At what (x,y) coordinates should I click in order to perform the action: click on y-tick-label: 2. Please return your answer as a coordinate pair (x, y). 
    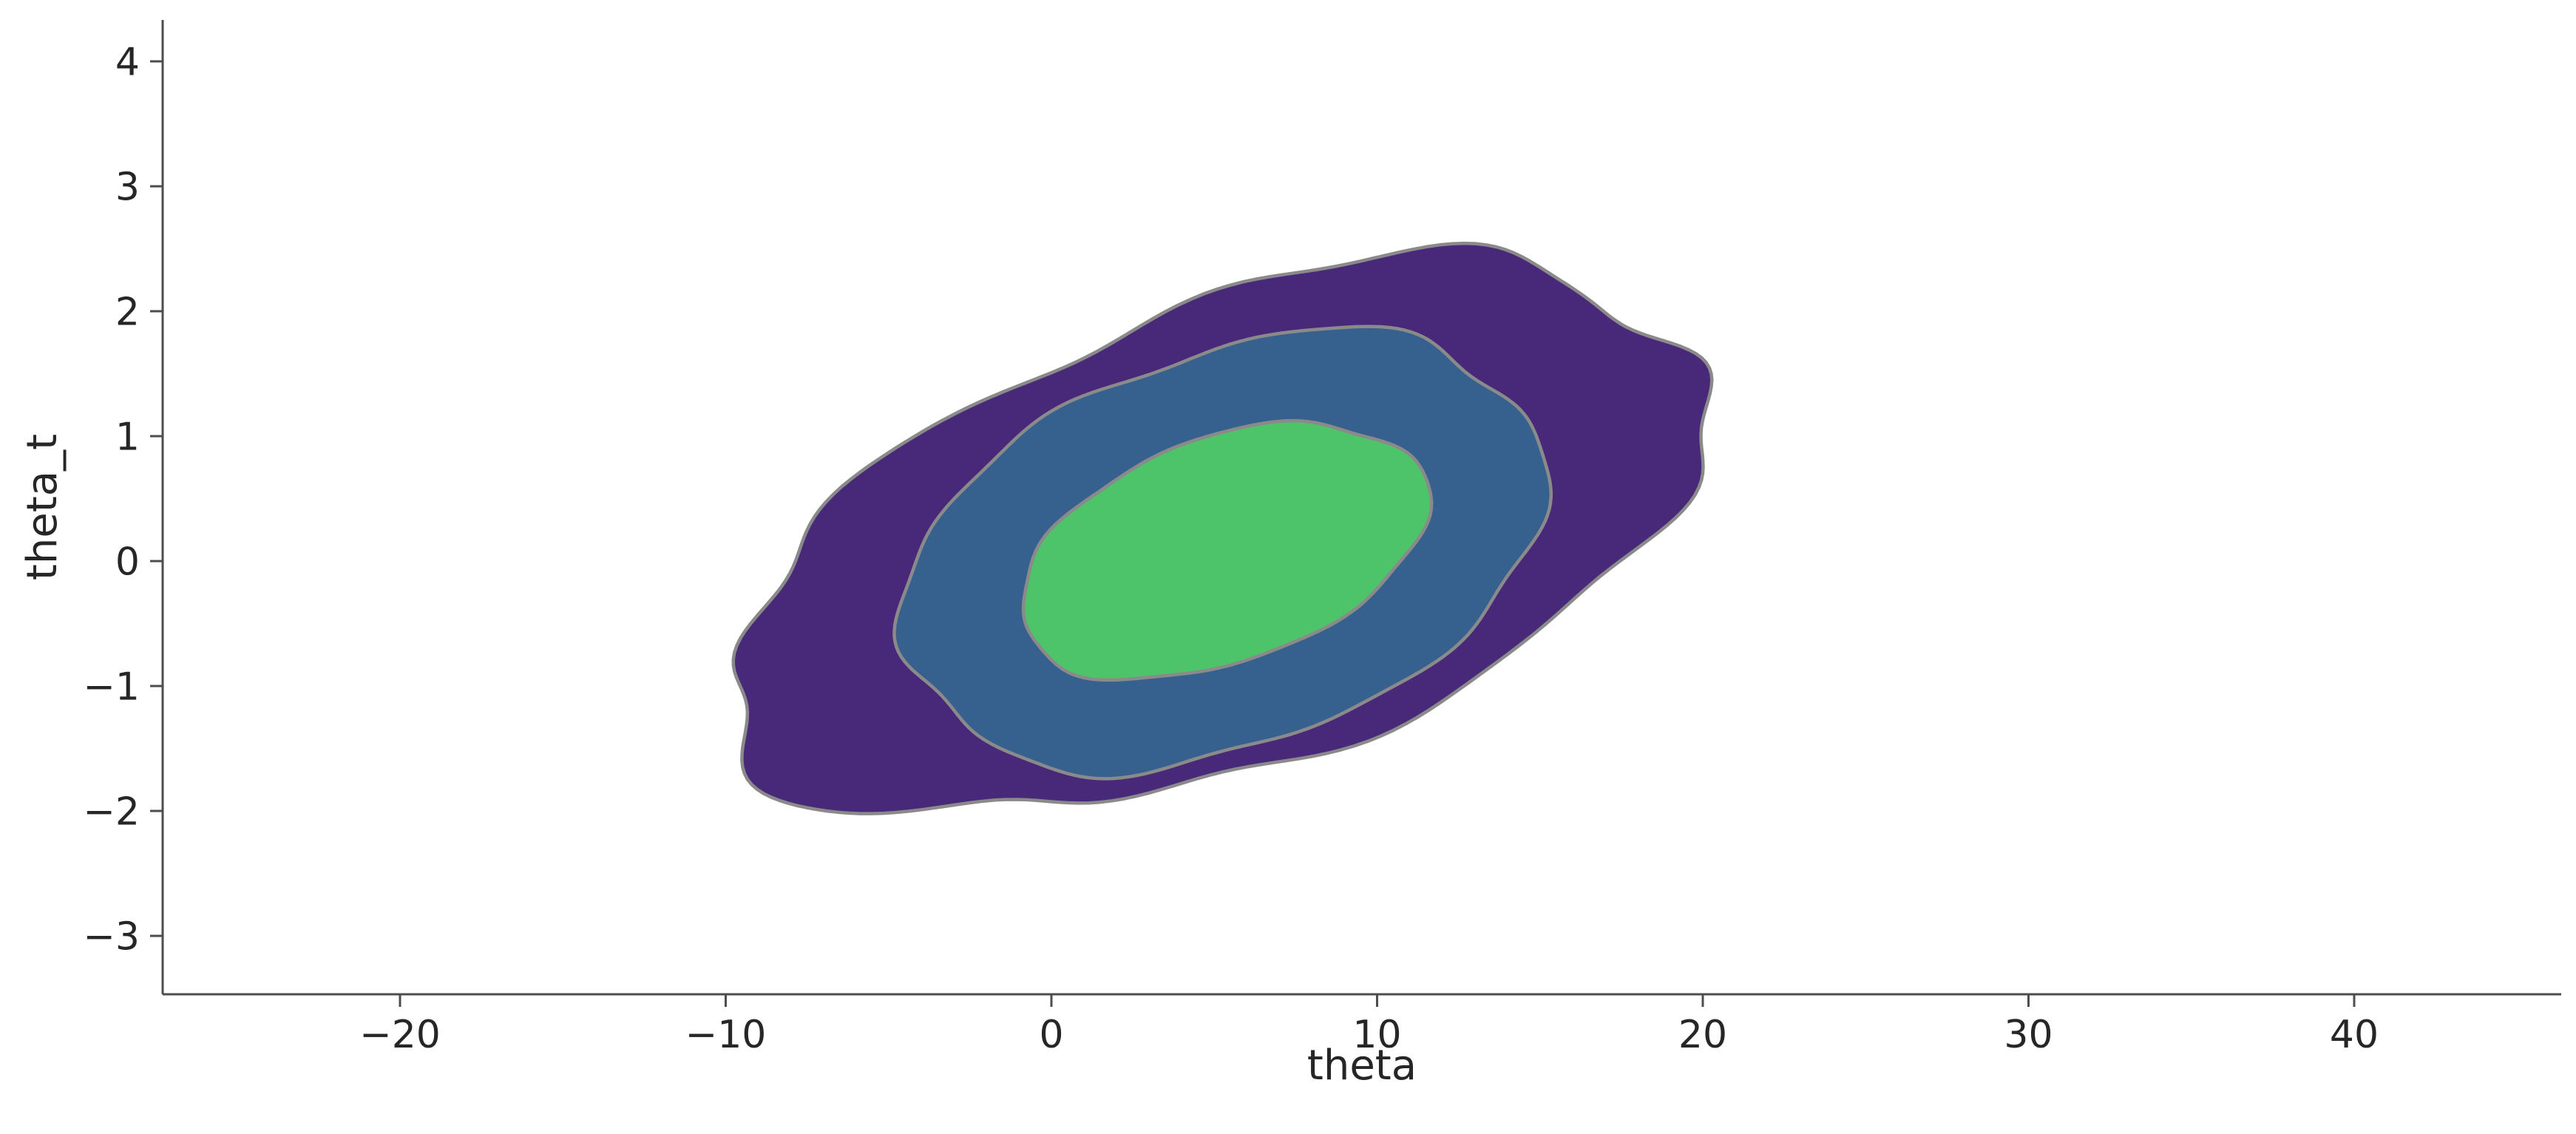
    Looking at the image, I should click on (127, 313).